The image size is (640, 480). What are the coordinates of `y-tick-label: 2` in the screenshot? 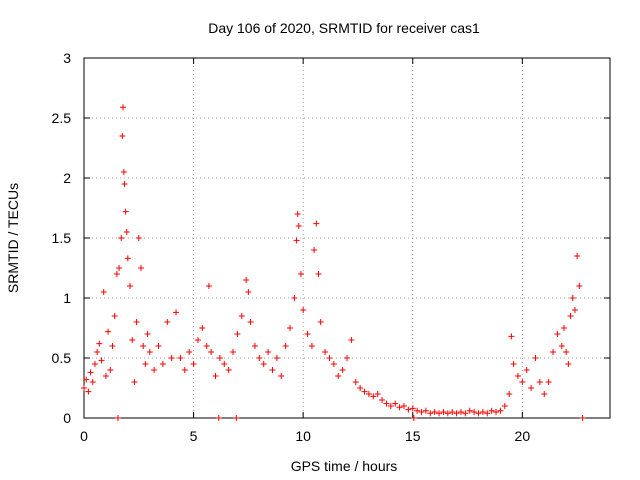 It's located at (67, 178).